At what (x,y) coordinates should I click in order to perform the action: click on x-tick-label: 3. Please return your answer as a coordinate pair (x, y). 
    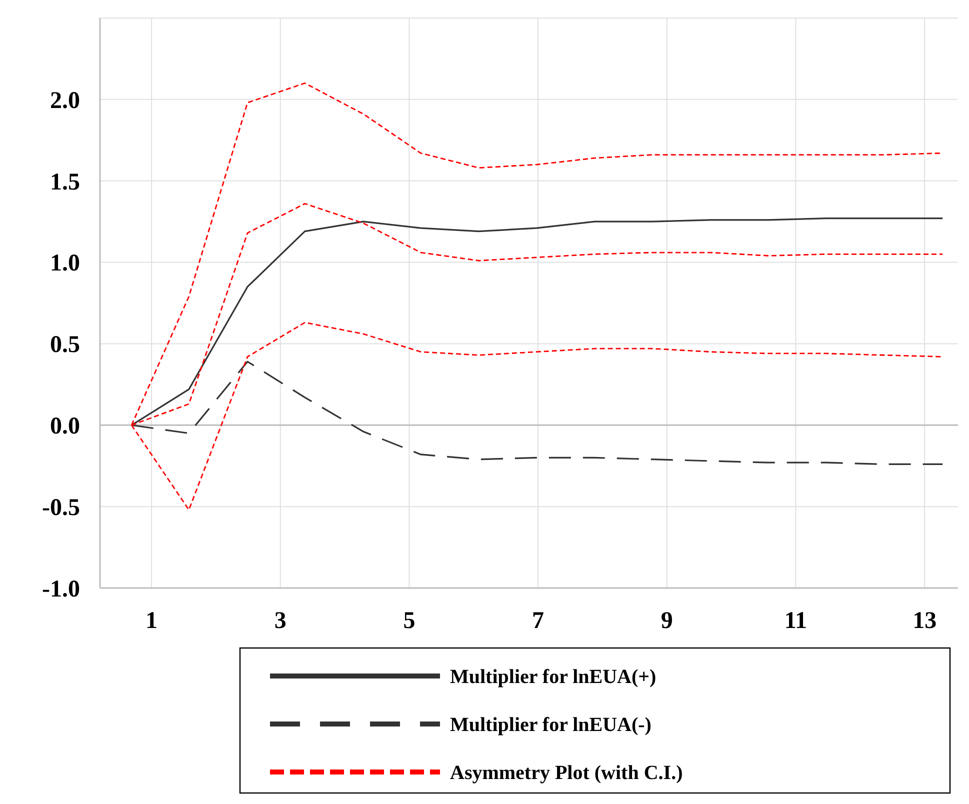
    Looking at the image, I should click on (280, 621).